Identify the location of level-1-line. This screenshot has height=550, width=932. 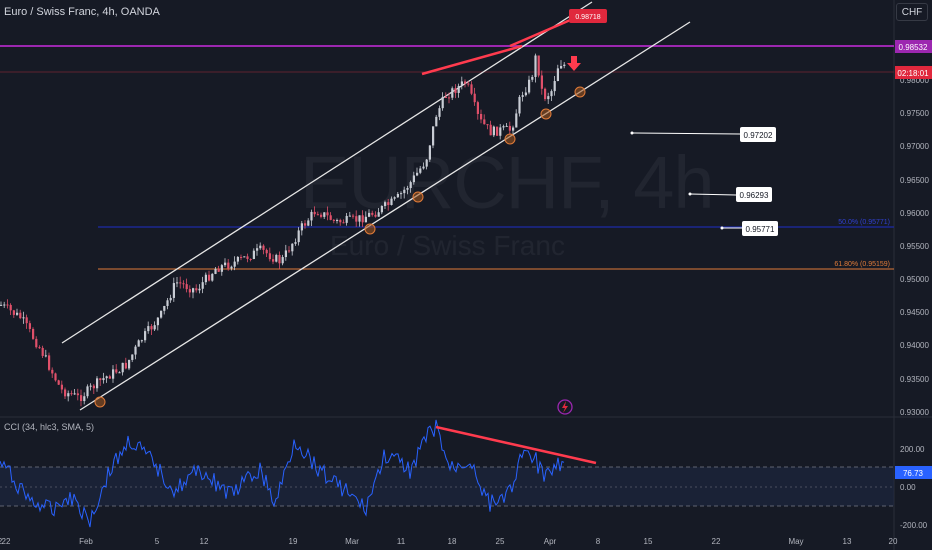
(686, 133).